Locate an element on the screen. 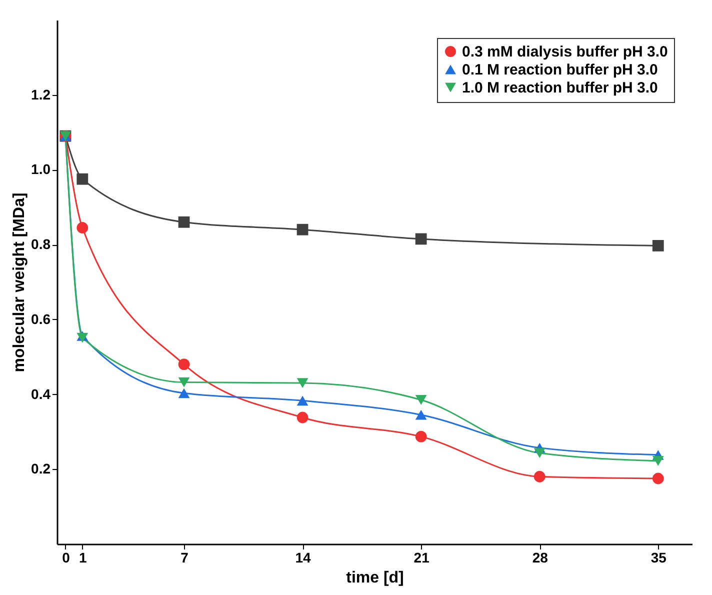  y-tick-label: 0.8 is located at coordinates (41, 244).